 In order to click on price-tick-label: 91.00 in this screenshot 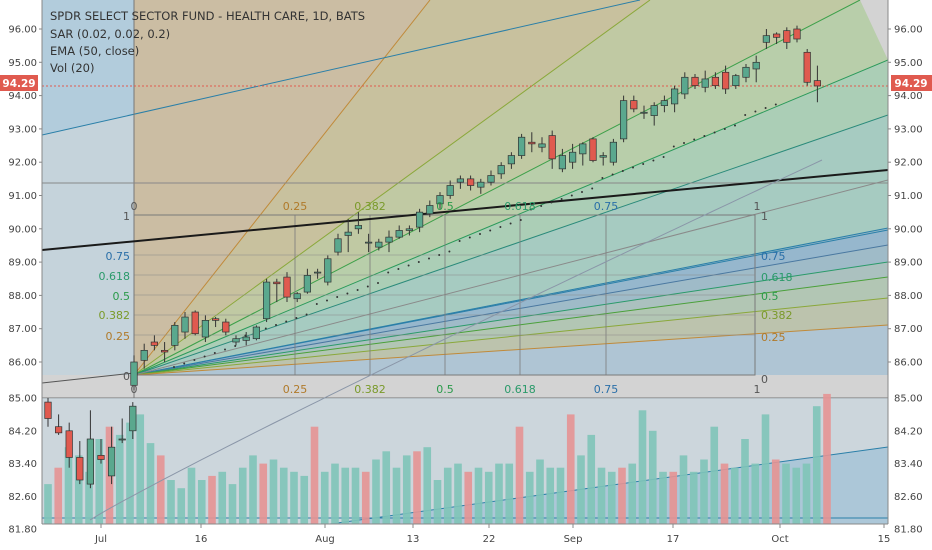, I will do `click(22, 196)`.